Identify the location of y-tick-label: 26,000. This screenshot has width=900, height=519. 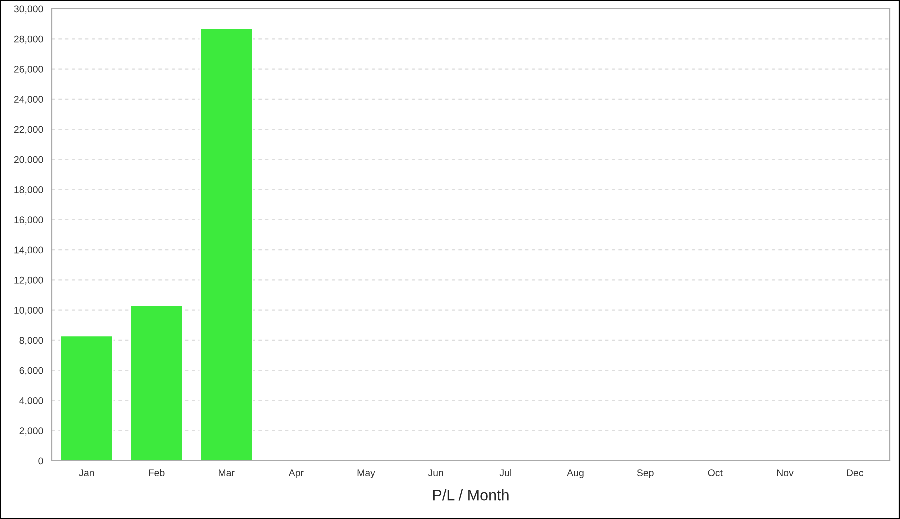
(29, 70).